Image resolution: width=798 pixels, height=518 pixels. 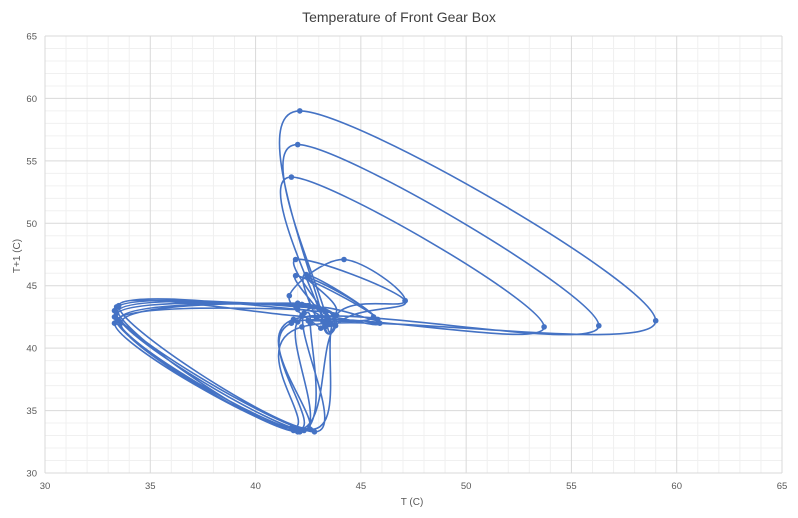 I want to click on y-tick-label: 60, so click(x=31, y=99).